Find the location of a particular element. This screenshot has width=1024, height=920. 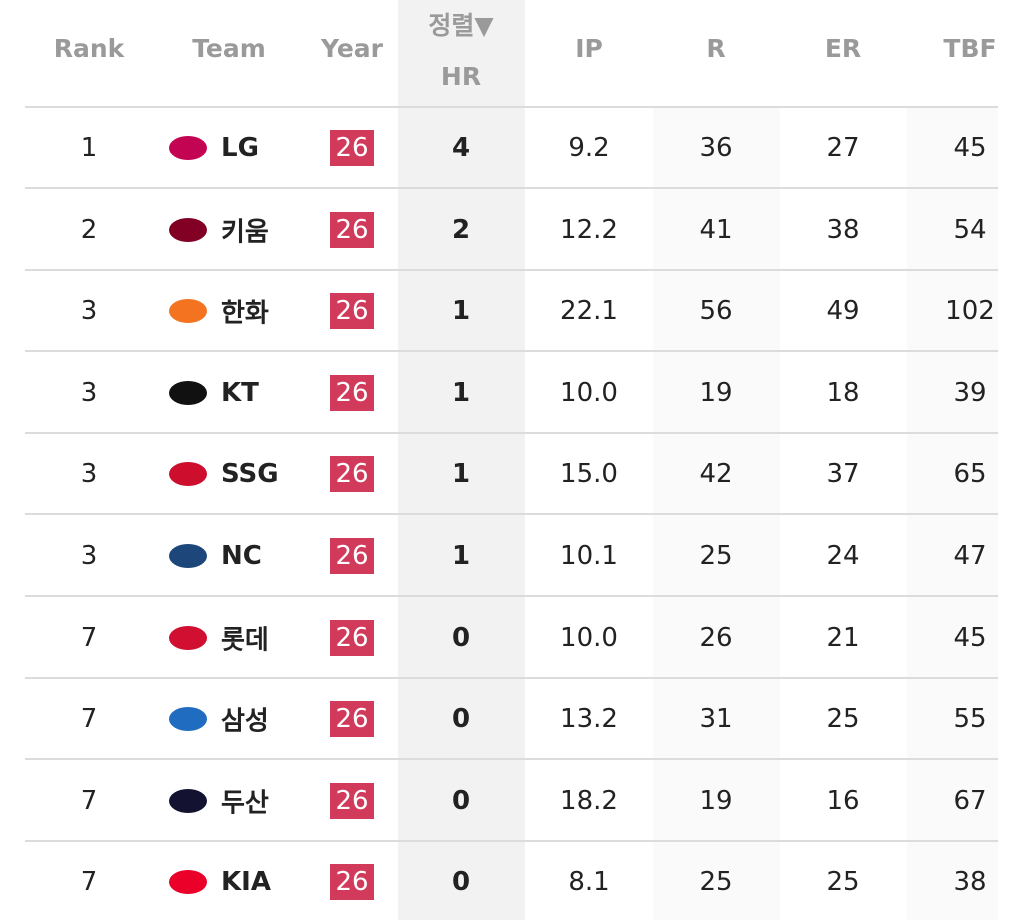

tbf: 102 is located at coordinates (970, 311).